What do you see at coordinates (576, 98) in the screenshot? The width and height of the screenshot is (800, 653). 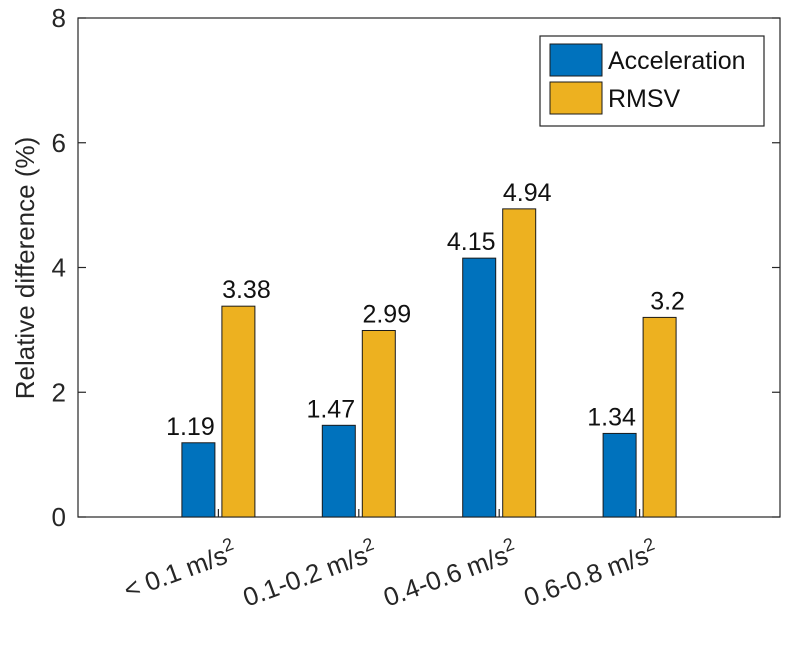 I see `legend-swatch-rmsv` at bounding box center [576, 98].